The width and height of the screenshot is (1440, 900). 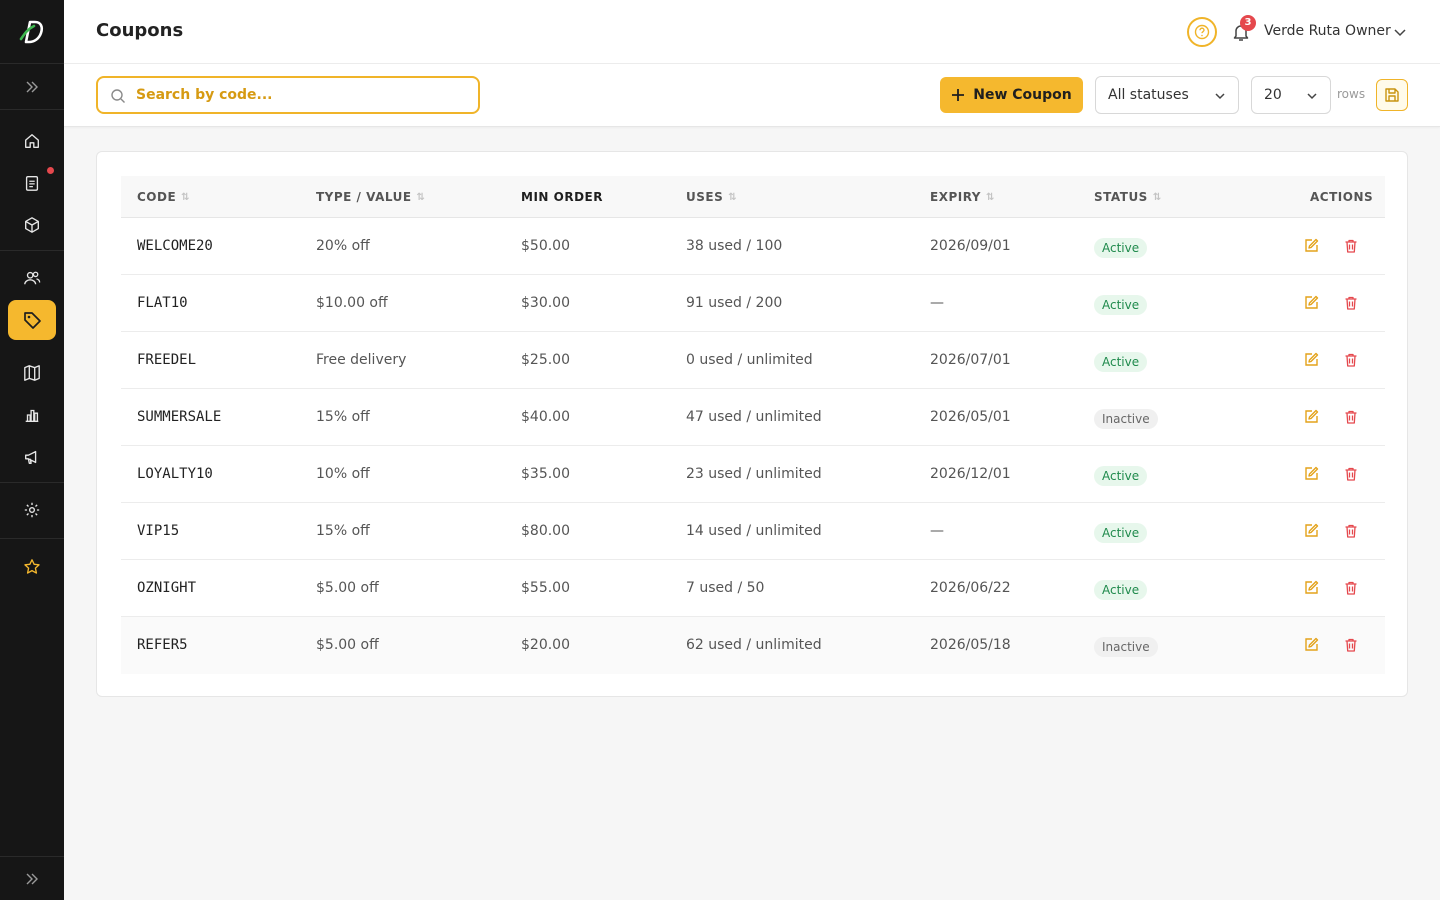 I want to click on sidebar-item-reports, so click(x=32, y=415).